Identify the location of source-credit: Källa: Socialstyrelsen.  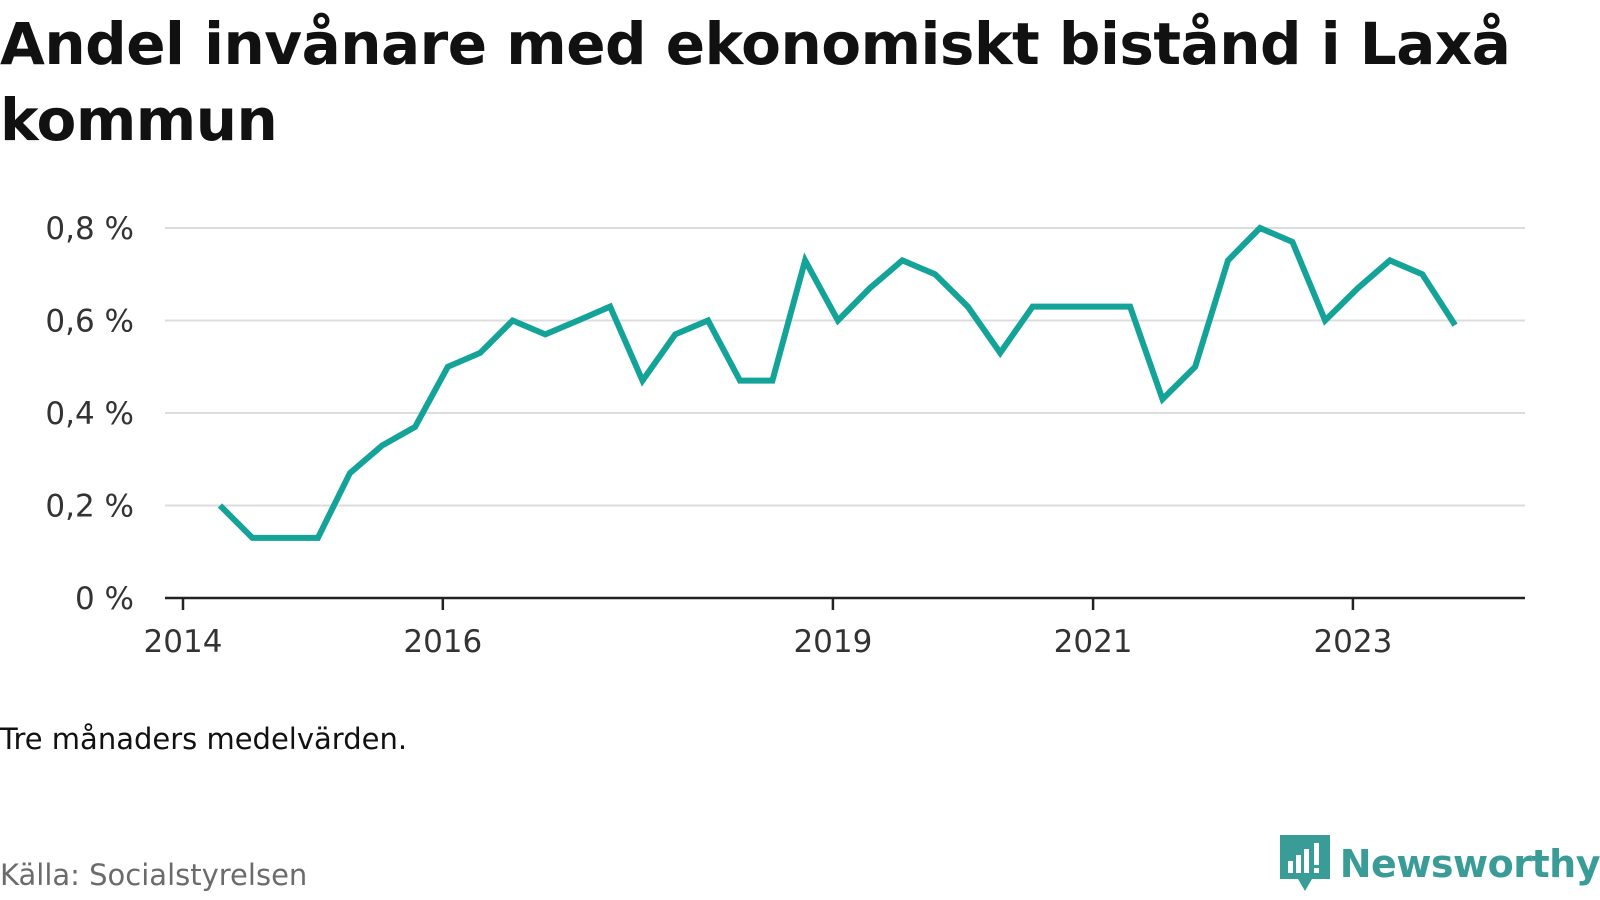
(154, 875).